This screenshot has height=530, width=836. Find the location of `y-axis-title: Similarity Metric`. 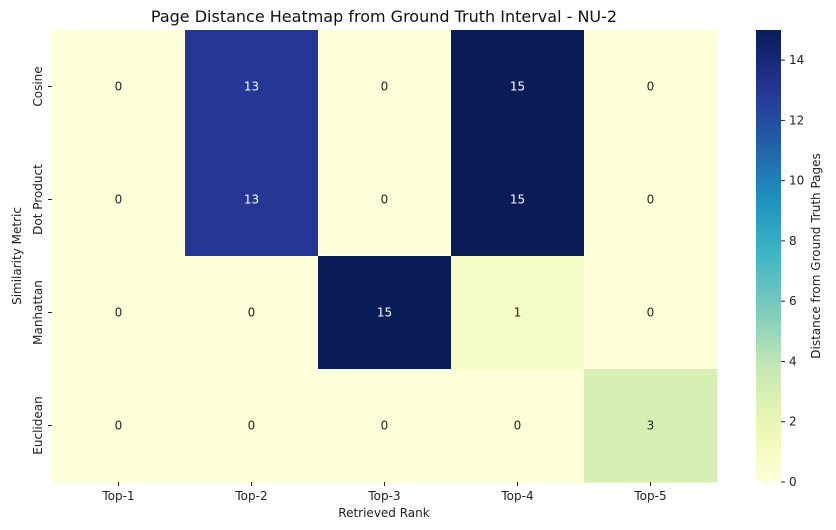

y-axis-title: Similarity Metric is located at coordinates (17, 256).